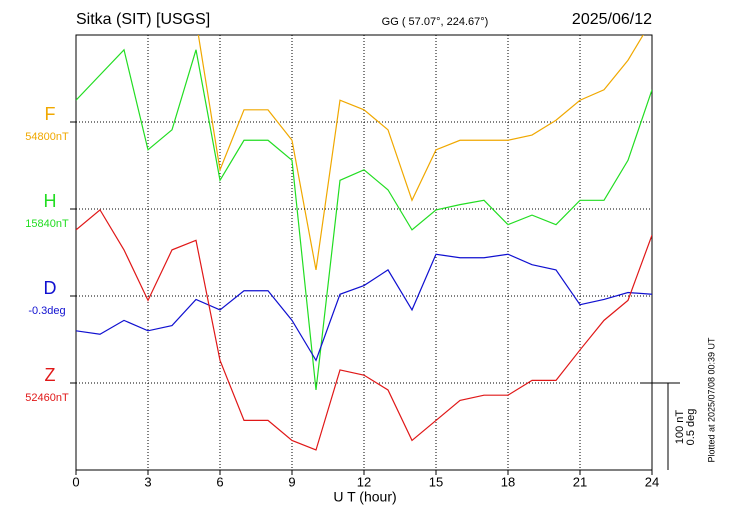 The image size is (730, 525). I want to click on baseline-label: 54800nT, so click(47, 137).